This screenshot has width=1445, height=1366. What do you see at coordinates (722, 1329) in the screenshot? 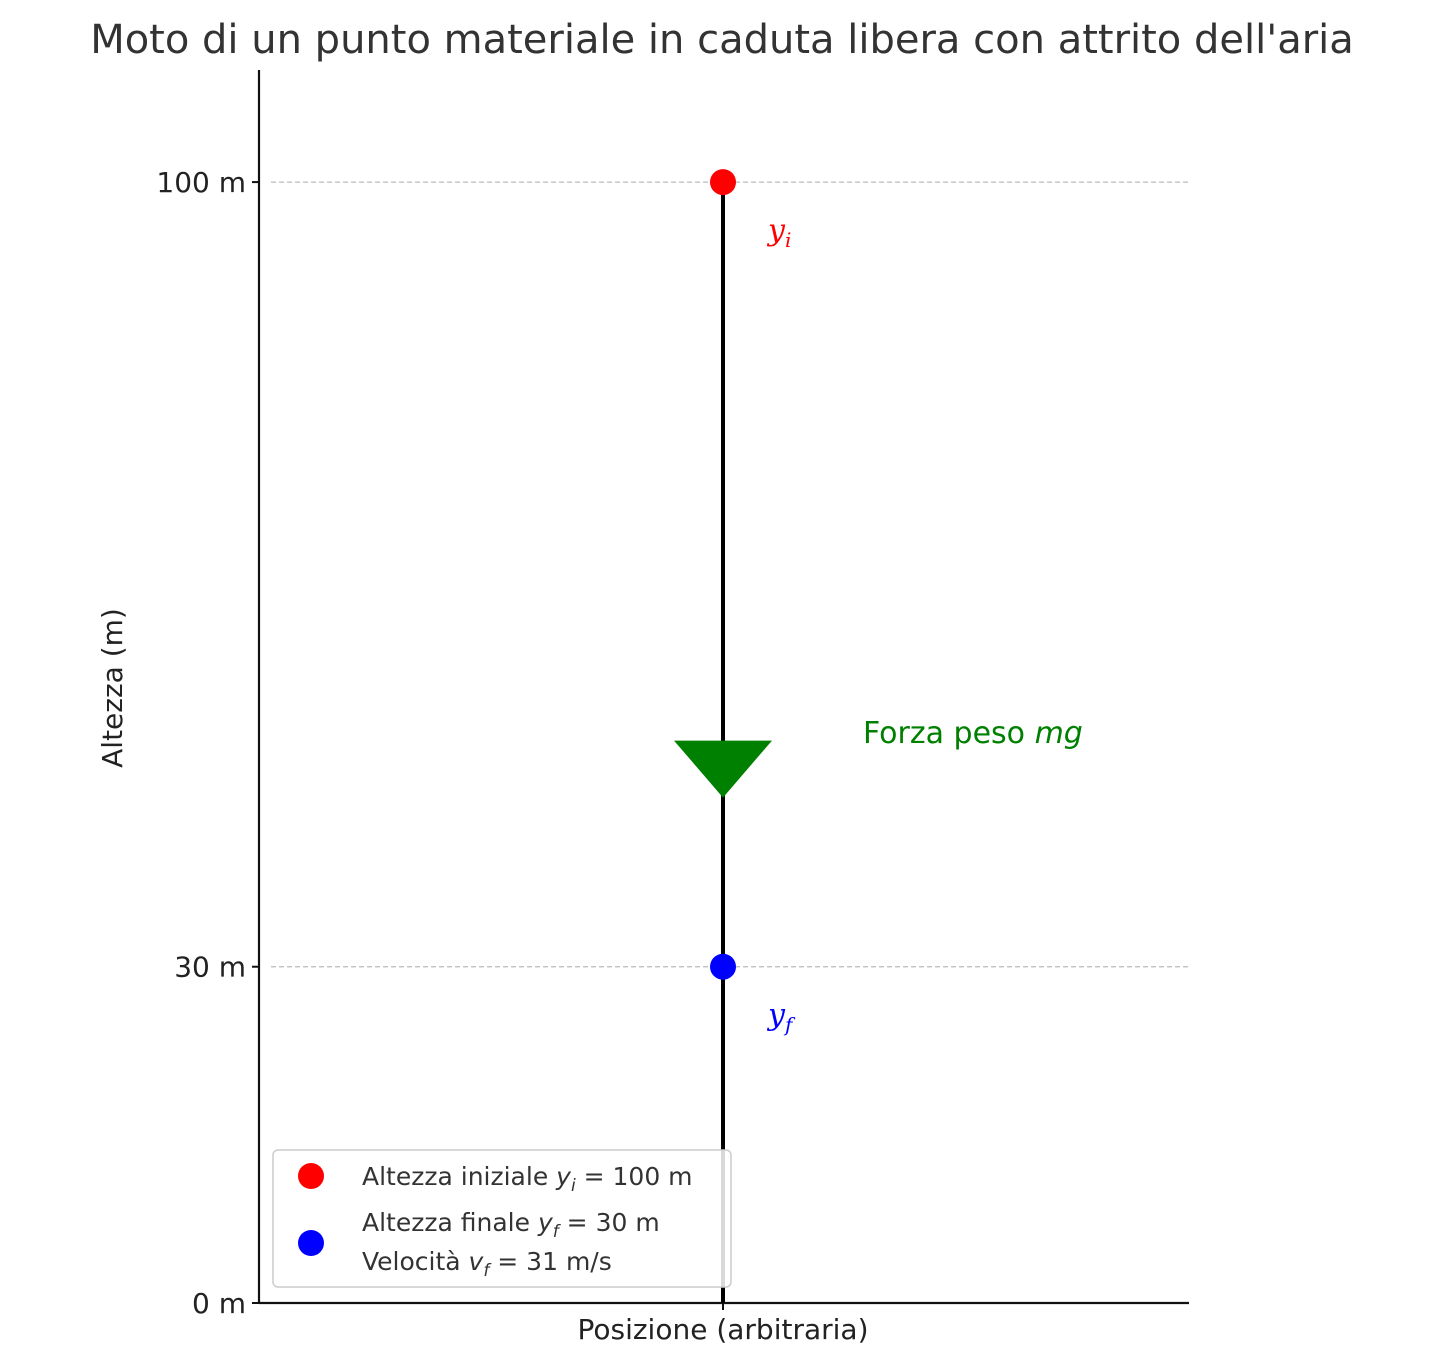
I see `x-axis-label: Posizione (arbitraria)` at bounding box center [722, 1329].